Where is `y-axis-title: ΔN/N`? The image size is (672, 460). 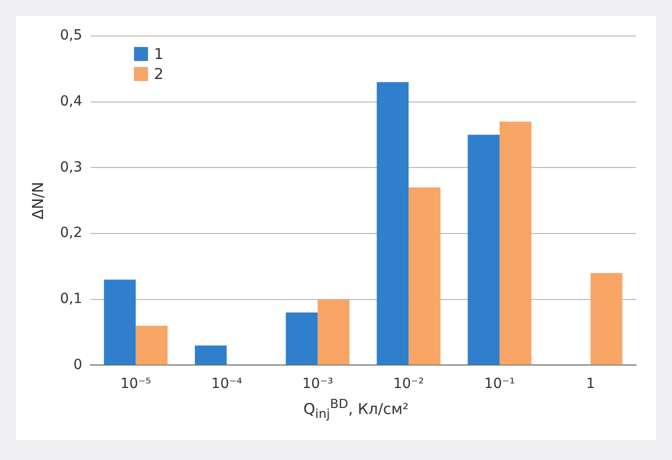 y-axis-title: ΔN/N is located at coordinates (37, 201).